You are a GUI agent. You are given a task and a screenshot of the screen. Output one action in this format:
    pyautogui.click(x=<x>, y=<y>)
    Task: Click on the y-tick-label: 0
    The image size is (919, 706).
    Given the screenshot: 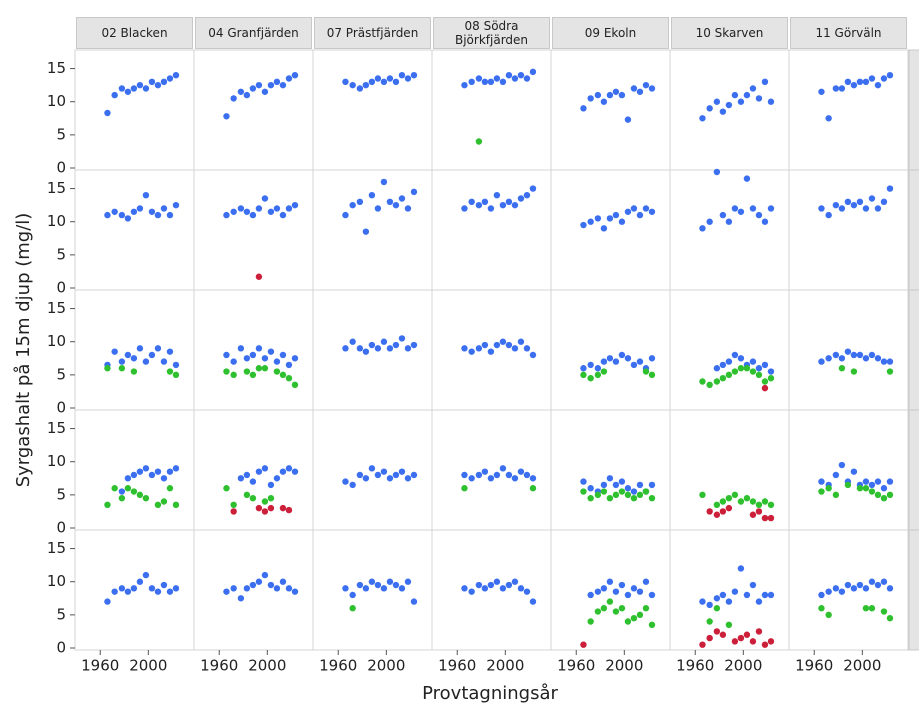 What is the action you would take?
    pyautogui.click(x=61, y=648)
    